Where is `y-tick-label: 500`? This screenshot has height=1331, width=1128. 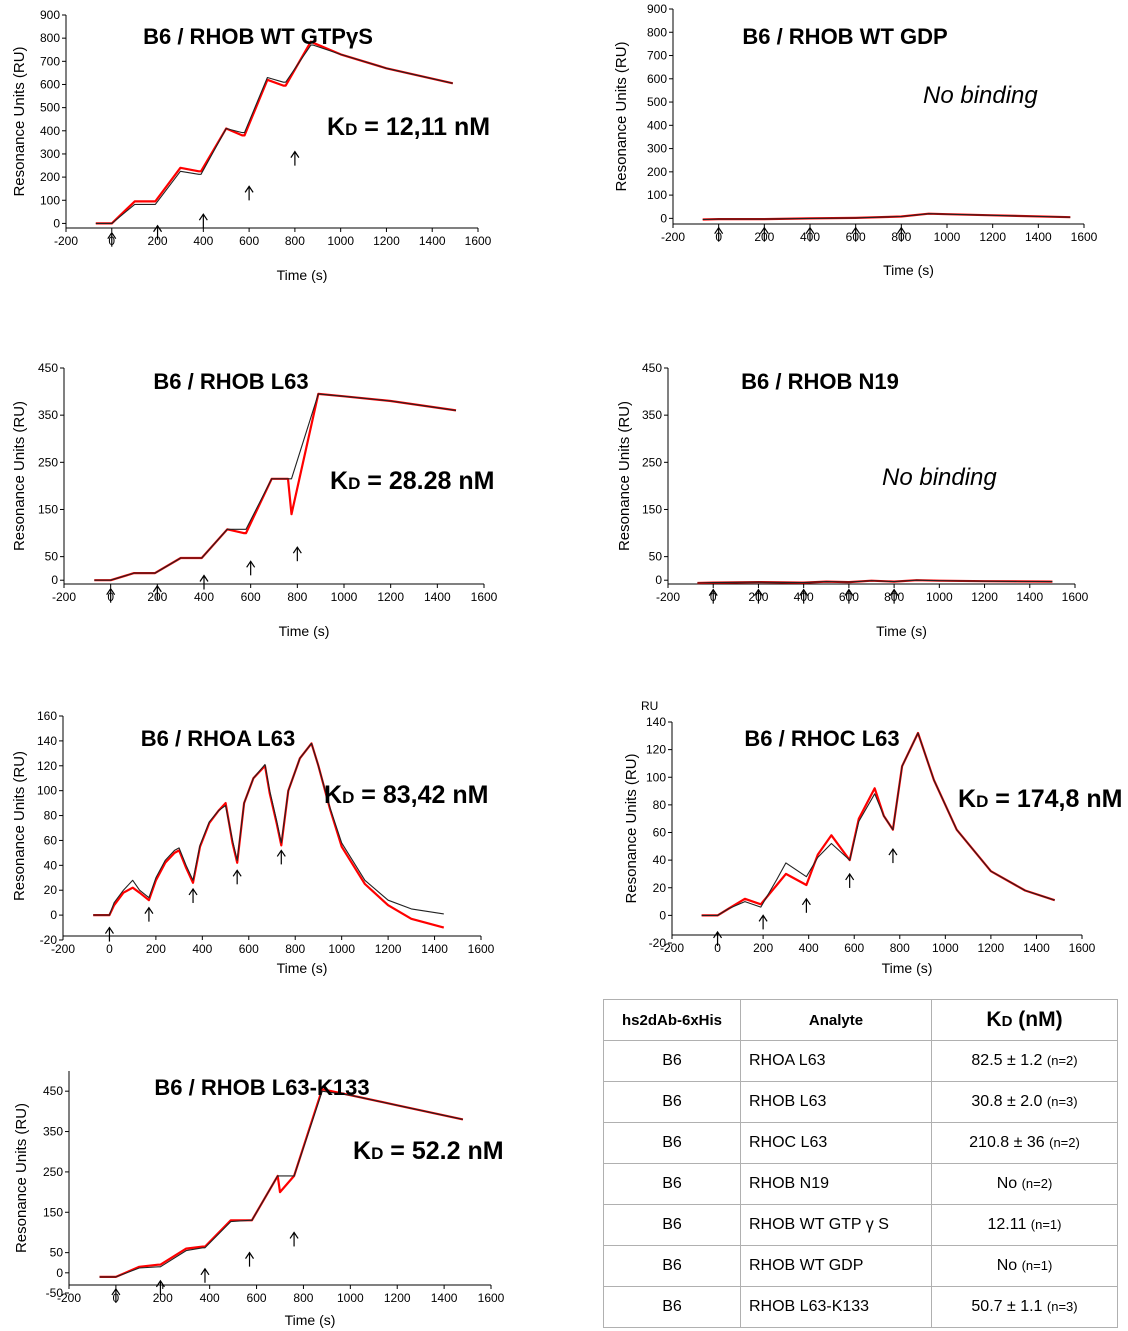
y-tick-label: 500 is located at coordinates (657, 102).